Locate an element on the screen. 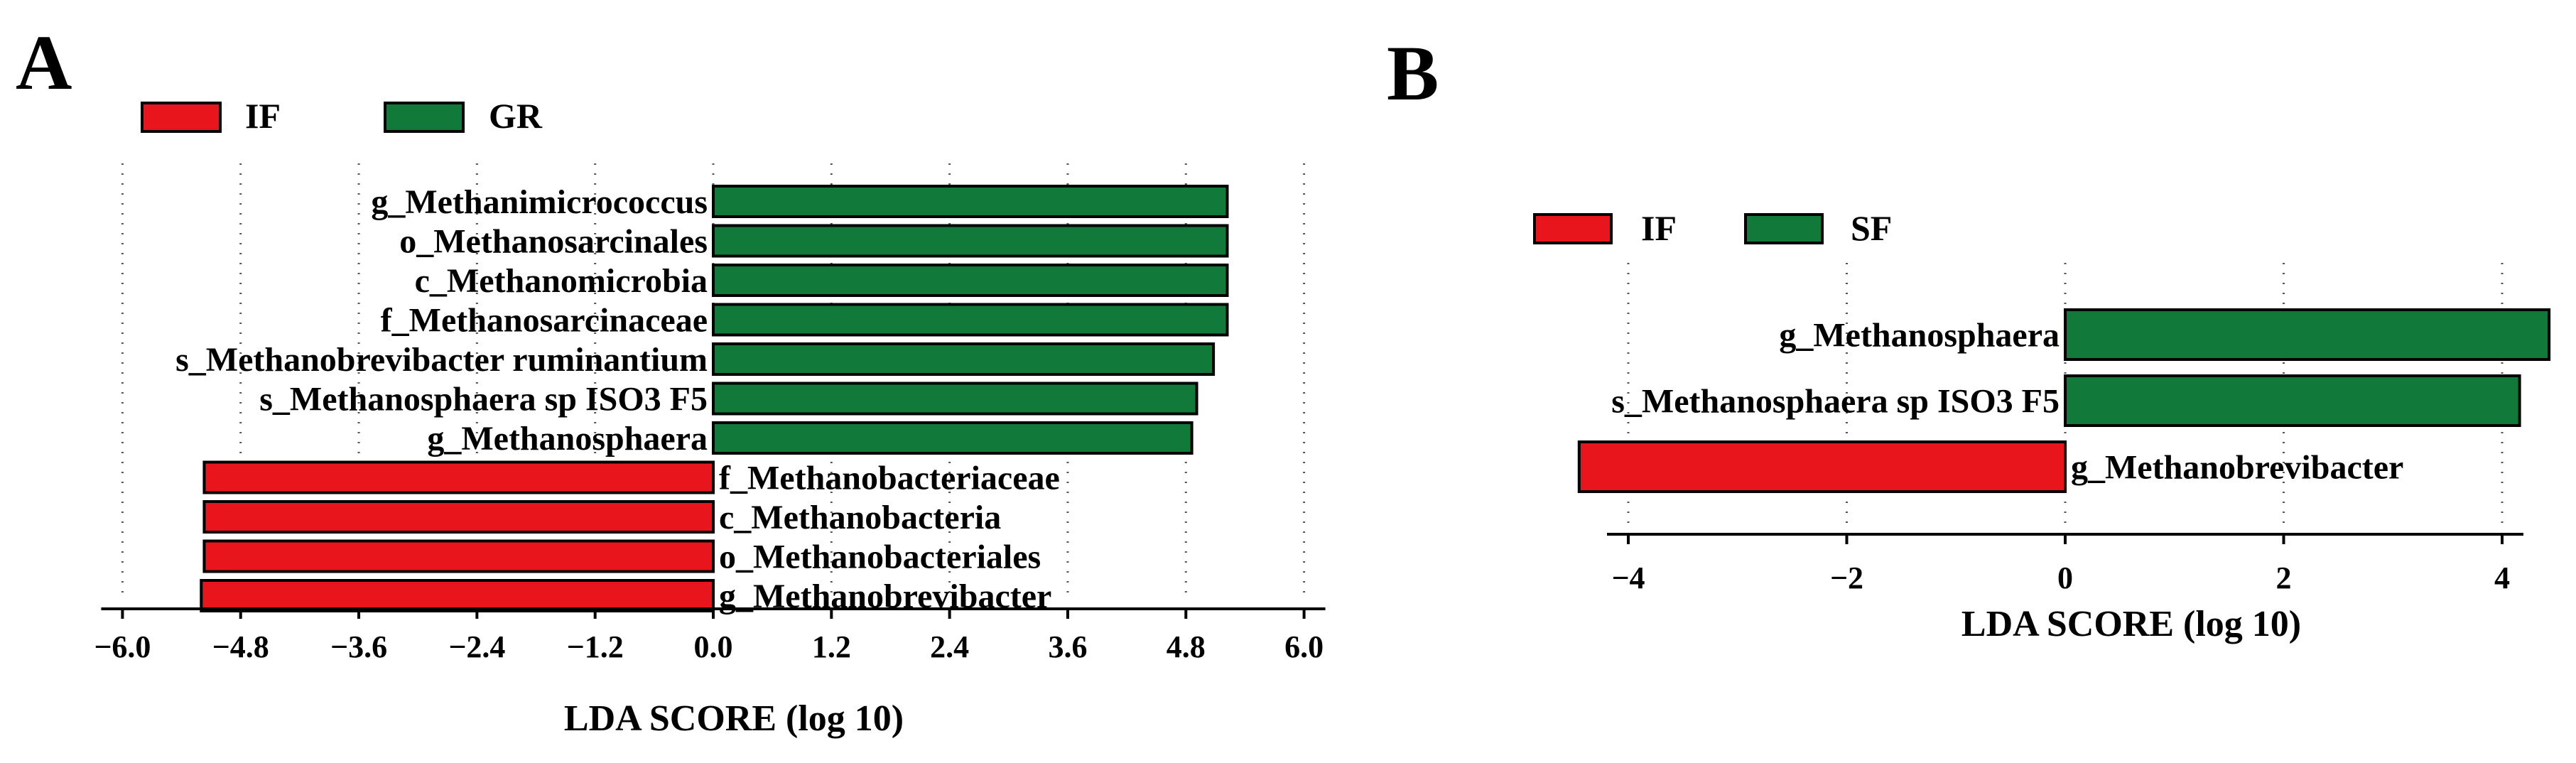 The image size is (2576, 763). category-label: s_Methanobrevibacter ruminantium is located at coordinates (441, 360).